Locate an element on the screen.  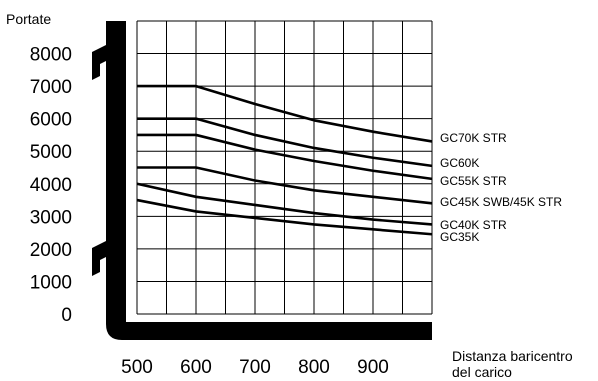
x-tick-label: 800 is located at coordinates (314, 367).